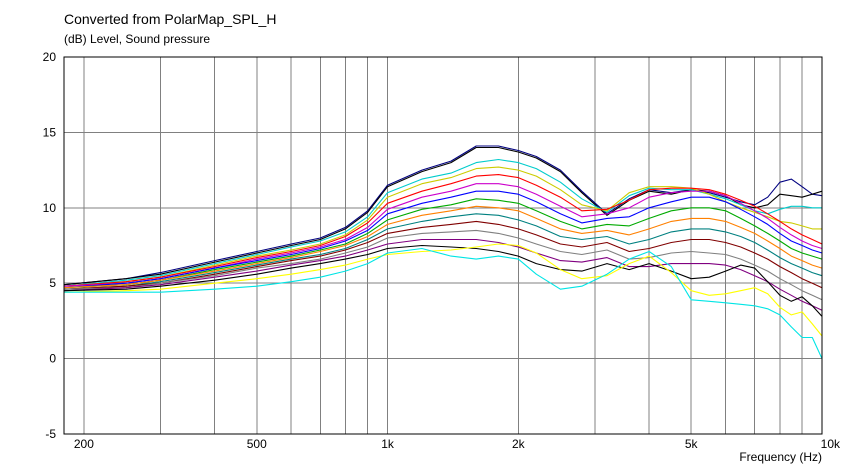 The image size is (844, 469). I want to click on y-tick-label: 0, so click(52, 359).